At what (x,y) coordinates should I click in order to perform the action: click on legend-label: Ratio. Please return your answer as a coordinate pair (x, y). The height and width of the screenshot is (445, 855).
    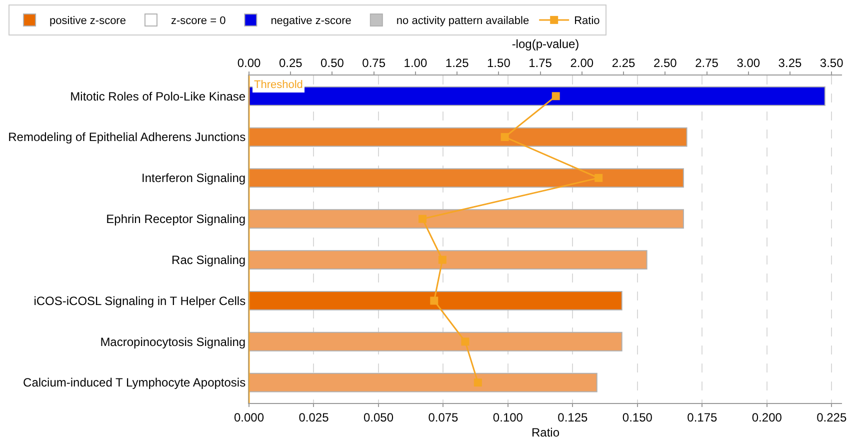
    Looking at the image, I should click on (587, 21).